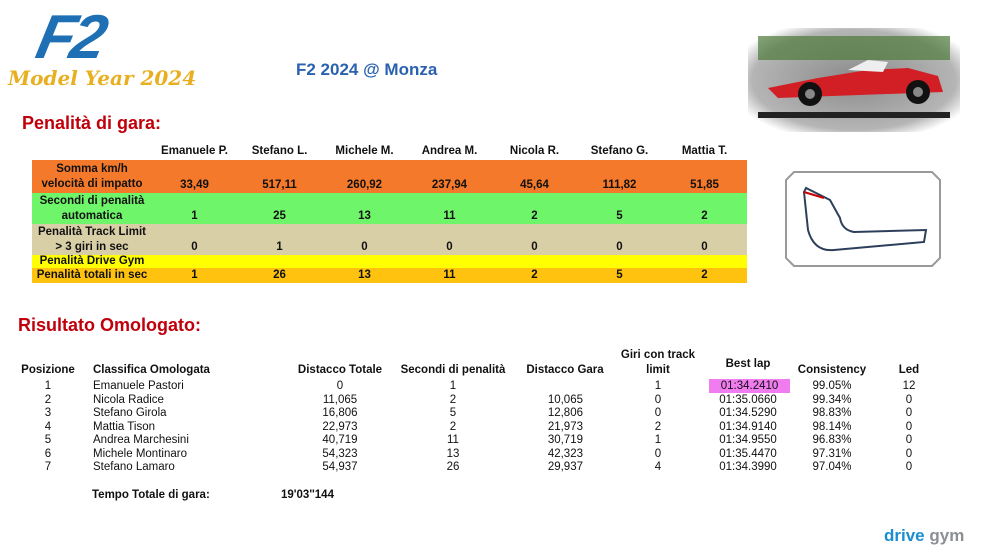 The height and width of the screenshot is (551, 981). What do you see at coordinates (565, 453) in the screenshot?
I see `table-cell: 42,323` at bounding box center [565, 453].